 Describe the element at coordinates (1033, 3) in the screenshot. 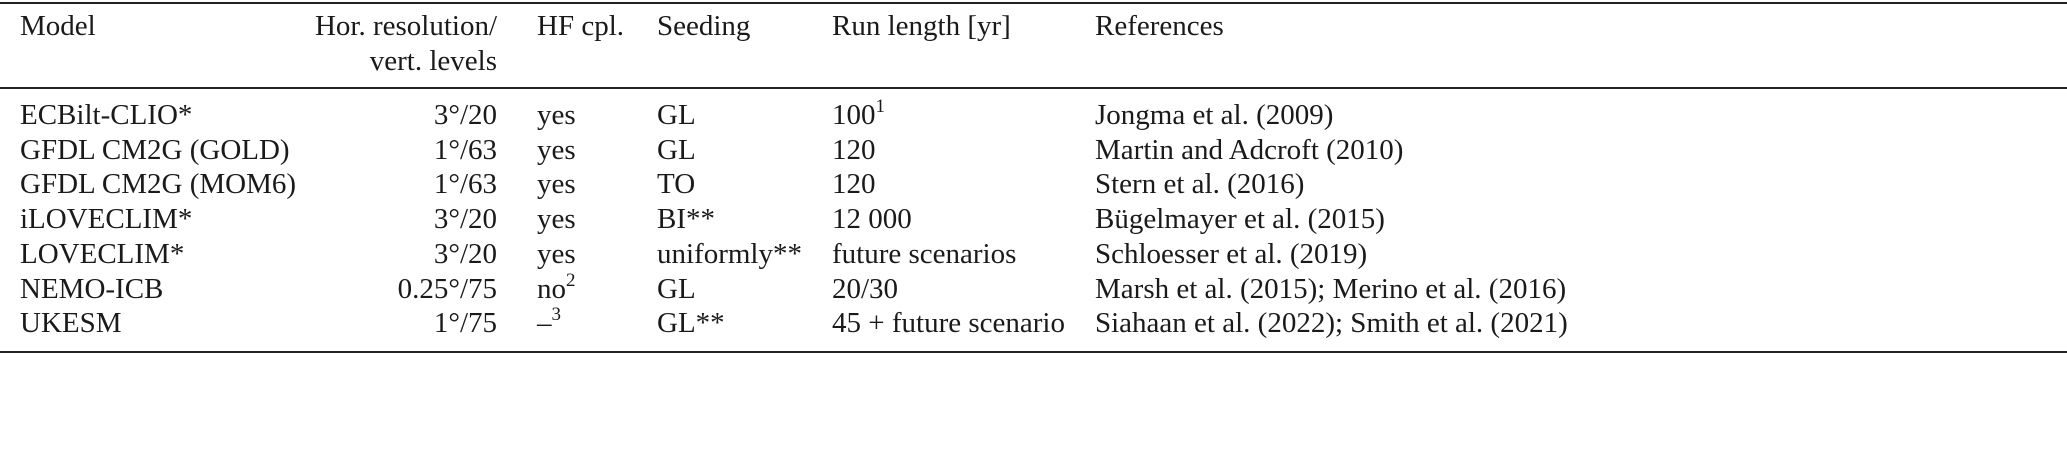

I see `top-rule` at that location.